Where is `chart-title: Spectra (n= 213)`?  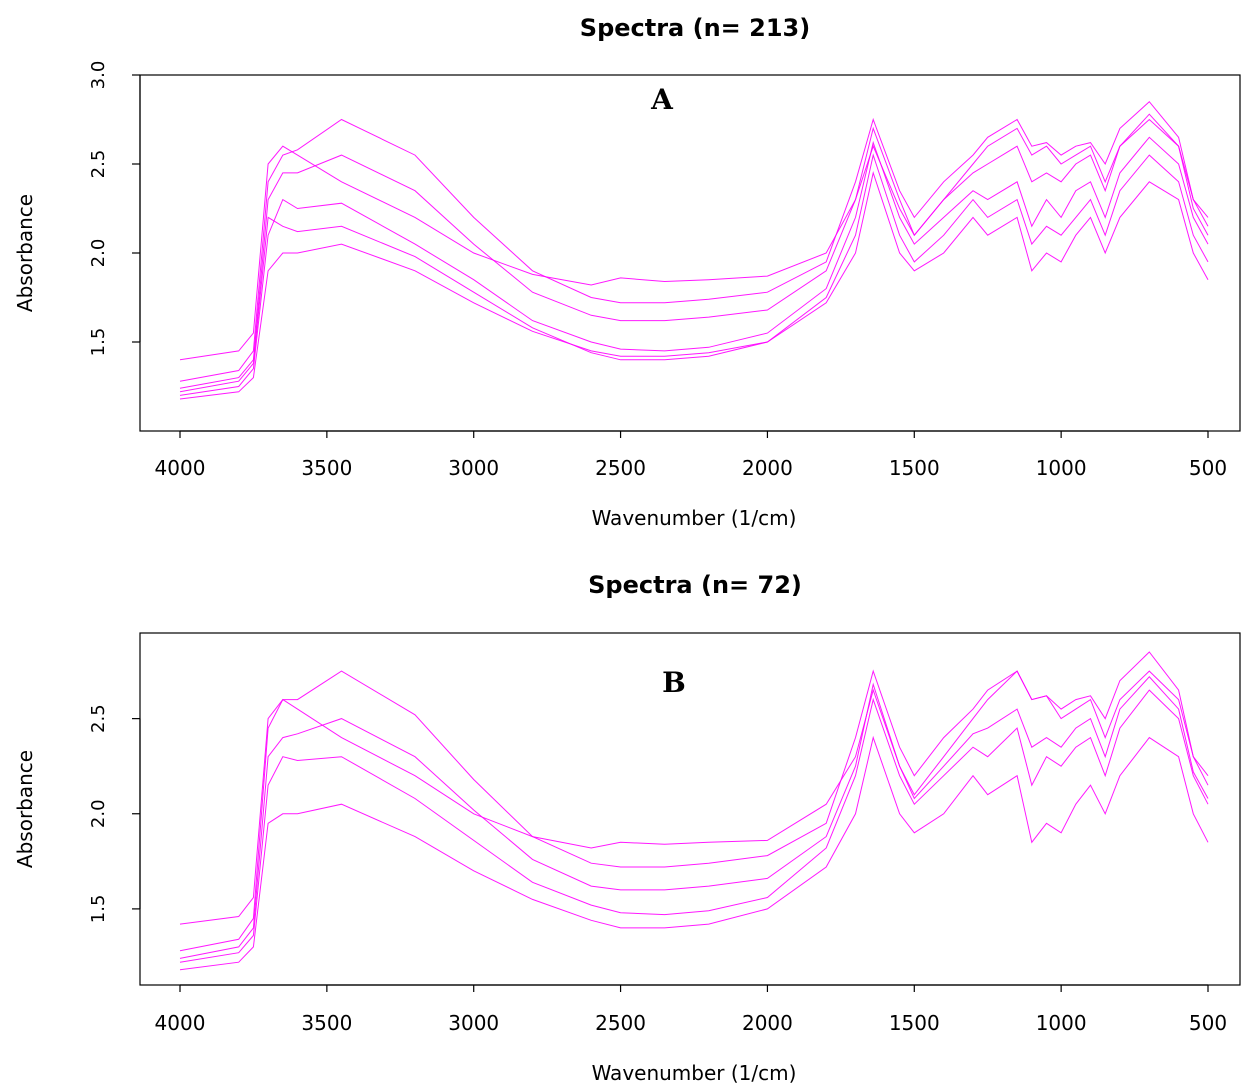 chart-title: Spectra (n= 213) is located at coordinates (695, 28).